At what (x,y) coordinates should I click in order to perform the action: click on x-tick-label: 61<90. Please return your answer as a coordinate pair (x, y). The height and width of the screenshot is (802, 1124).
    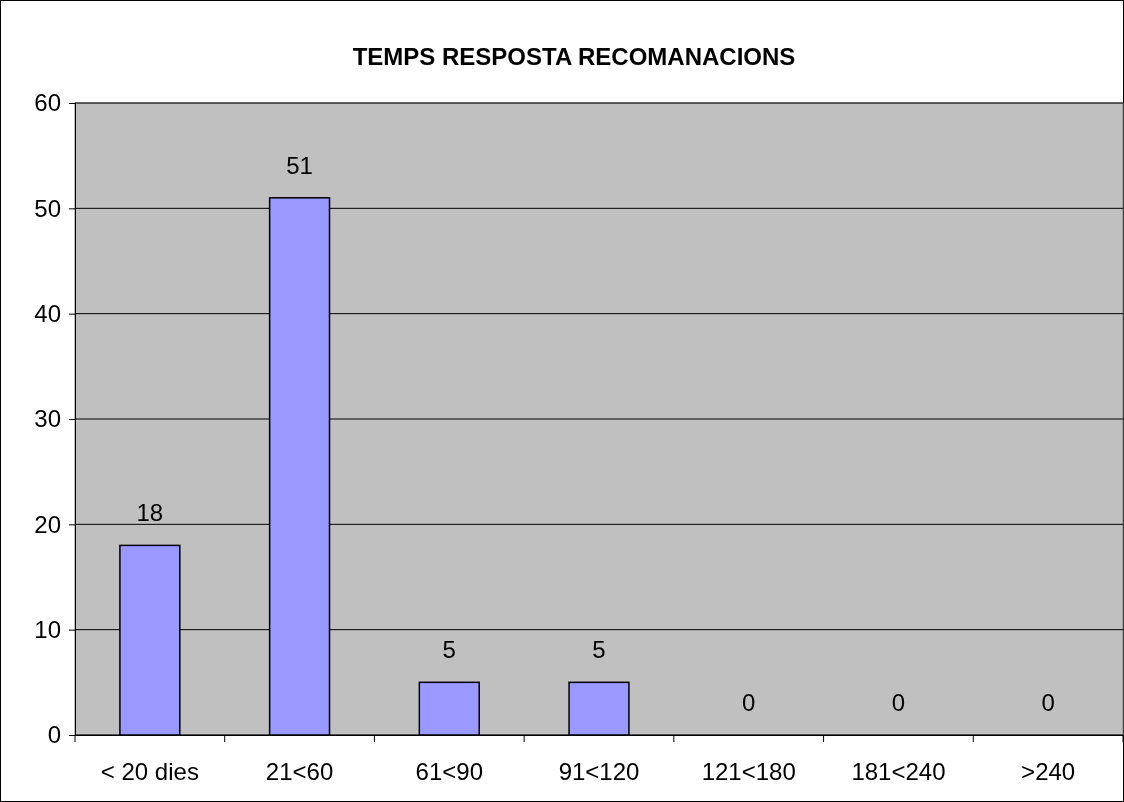
    Looking at the image, I should click on (449, 772).